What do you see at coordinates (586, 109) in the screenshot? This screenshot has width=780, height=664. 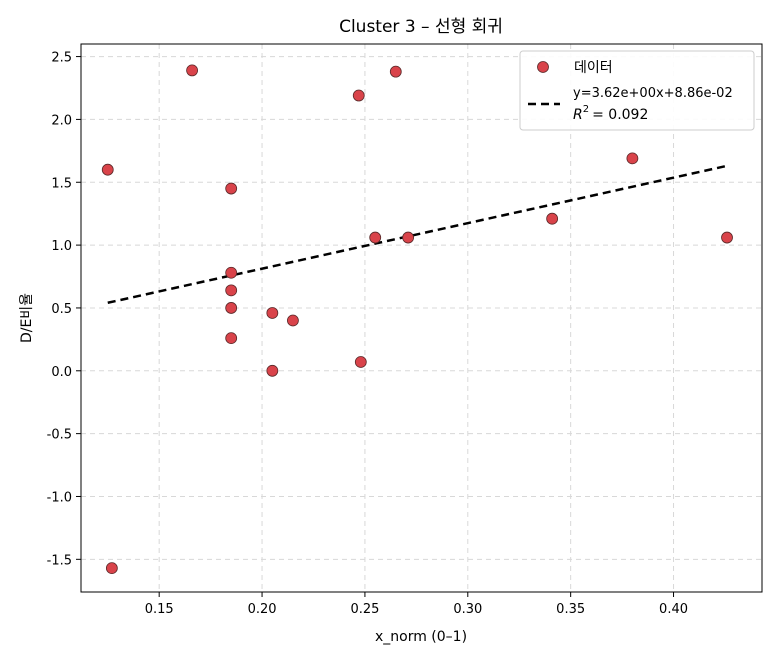 I see `r2-superscript: 2` at bounding box center [586, 109].